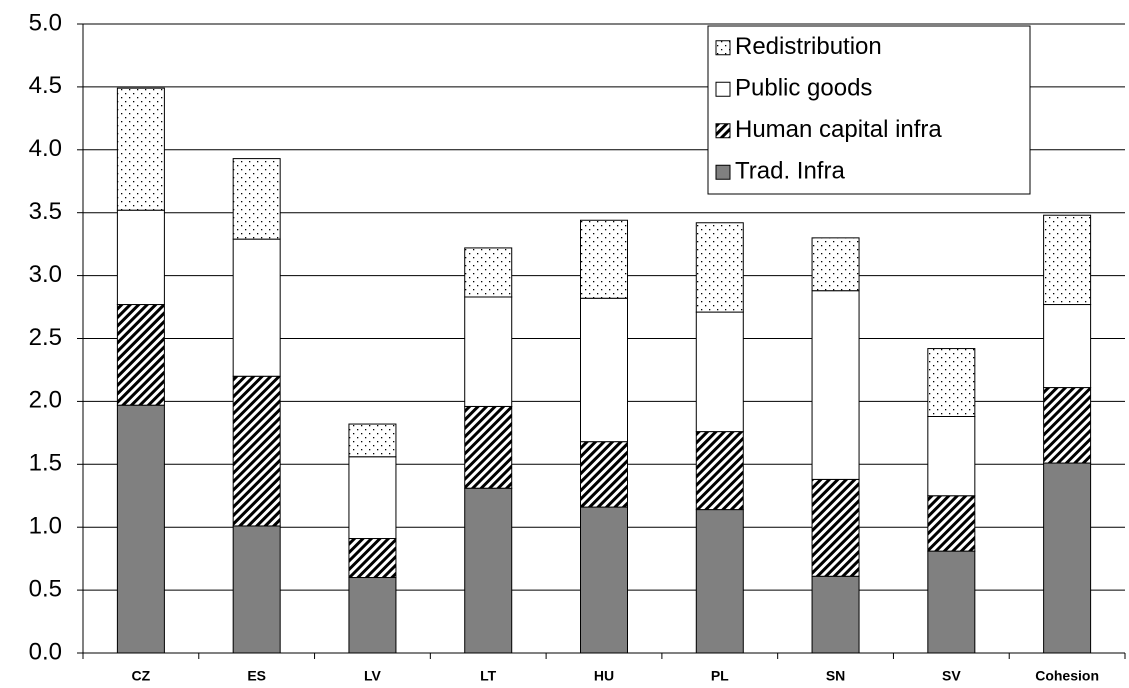  I want to click on x-tick-label: CZ, so click(141, 676).